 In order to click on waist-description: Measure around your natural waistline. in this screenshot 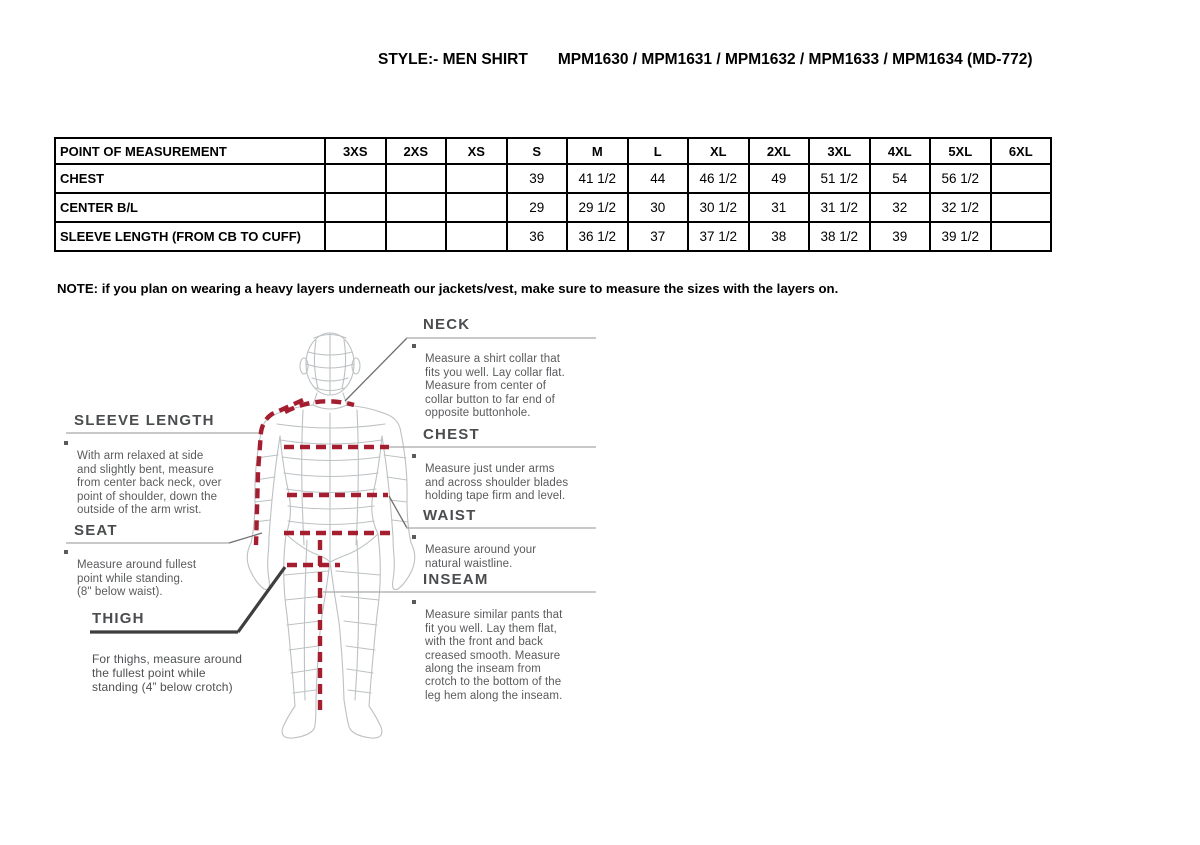, I will do `click(518, 551)`.